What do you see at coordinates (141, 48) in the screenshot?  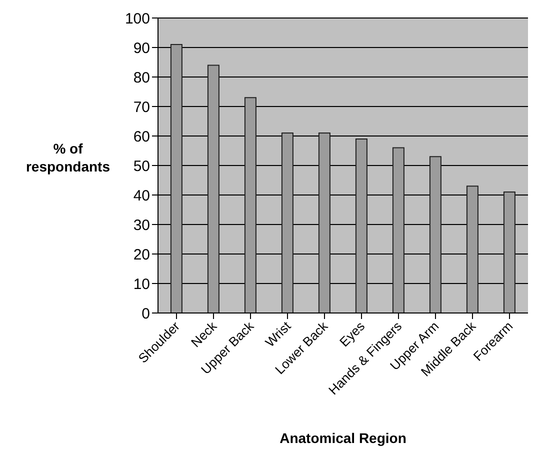 I see `y-tick-label: 90` at bounding box center [141, 48].